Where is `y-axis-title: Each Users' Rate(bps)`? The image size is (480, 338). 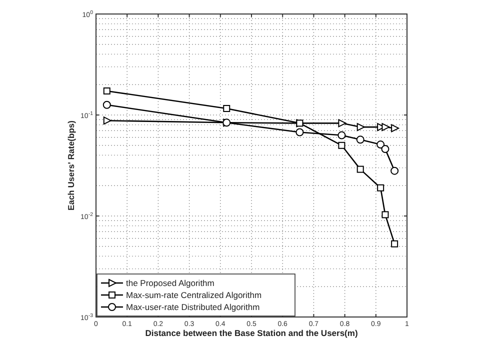 y-axis-title: Each Users' Rate(bps) is located at coordinates (71, 165).